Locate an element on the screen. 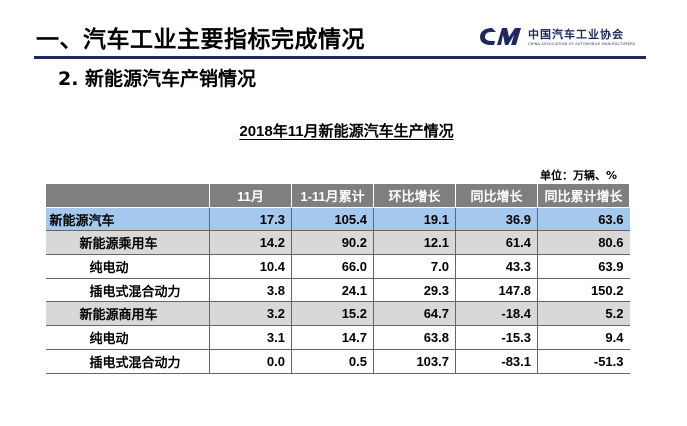 The height and width of the screenshot is (426, 687). cell-value: 64.7 is located at coordinates (414, 314).